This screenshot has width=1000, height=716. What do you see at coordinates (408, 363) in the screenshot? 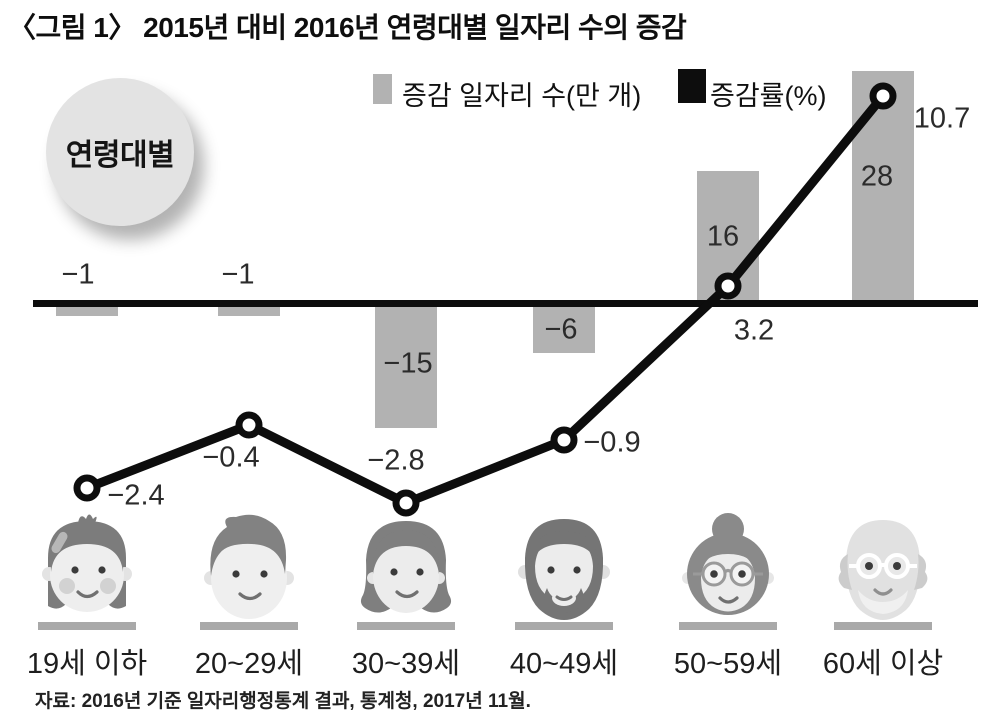
I see `bar-value-label: −15` at bounding box center [408, 363].